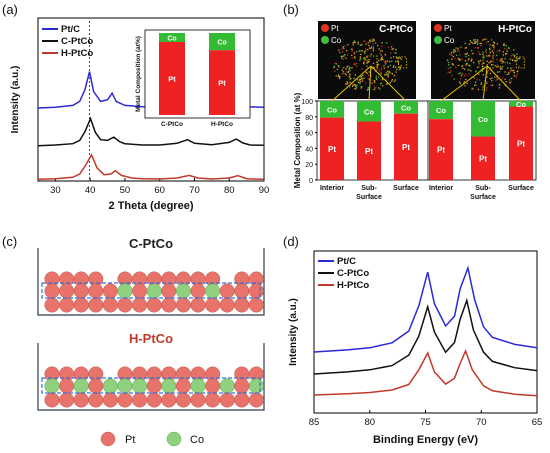 This screenshot has width=550, height=453. I want to click on x-tick-label-a: 90, so click(264, 190).